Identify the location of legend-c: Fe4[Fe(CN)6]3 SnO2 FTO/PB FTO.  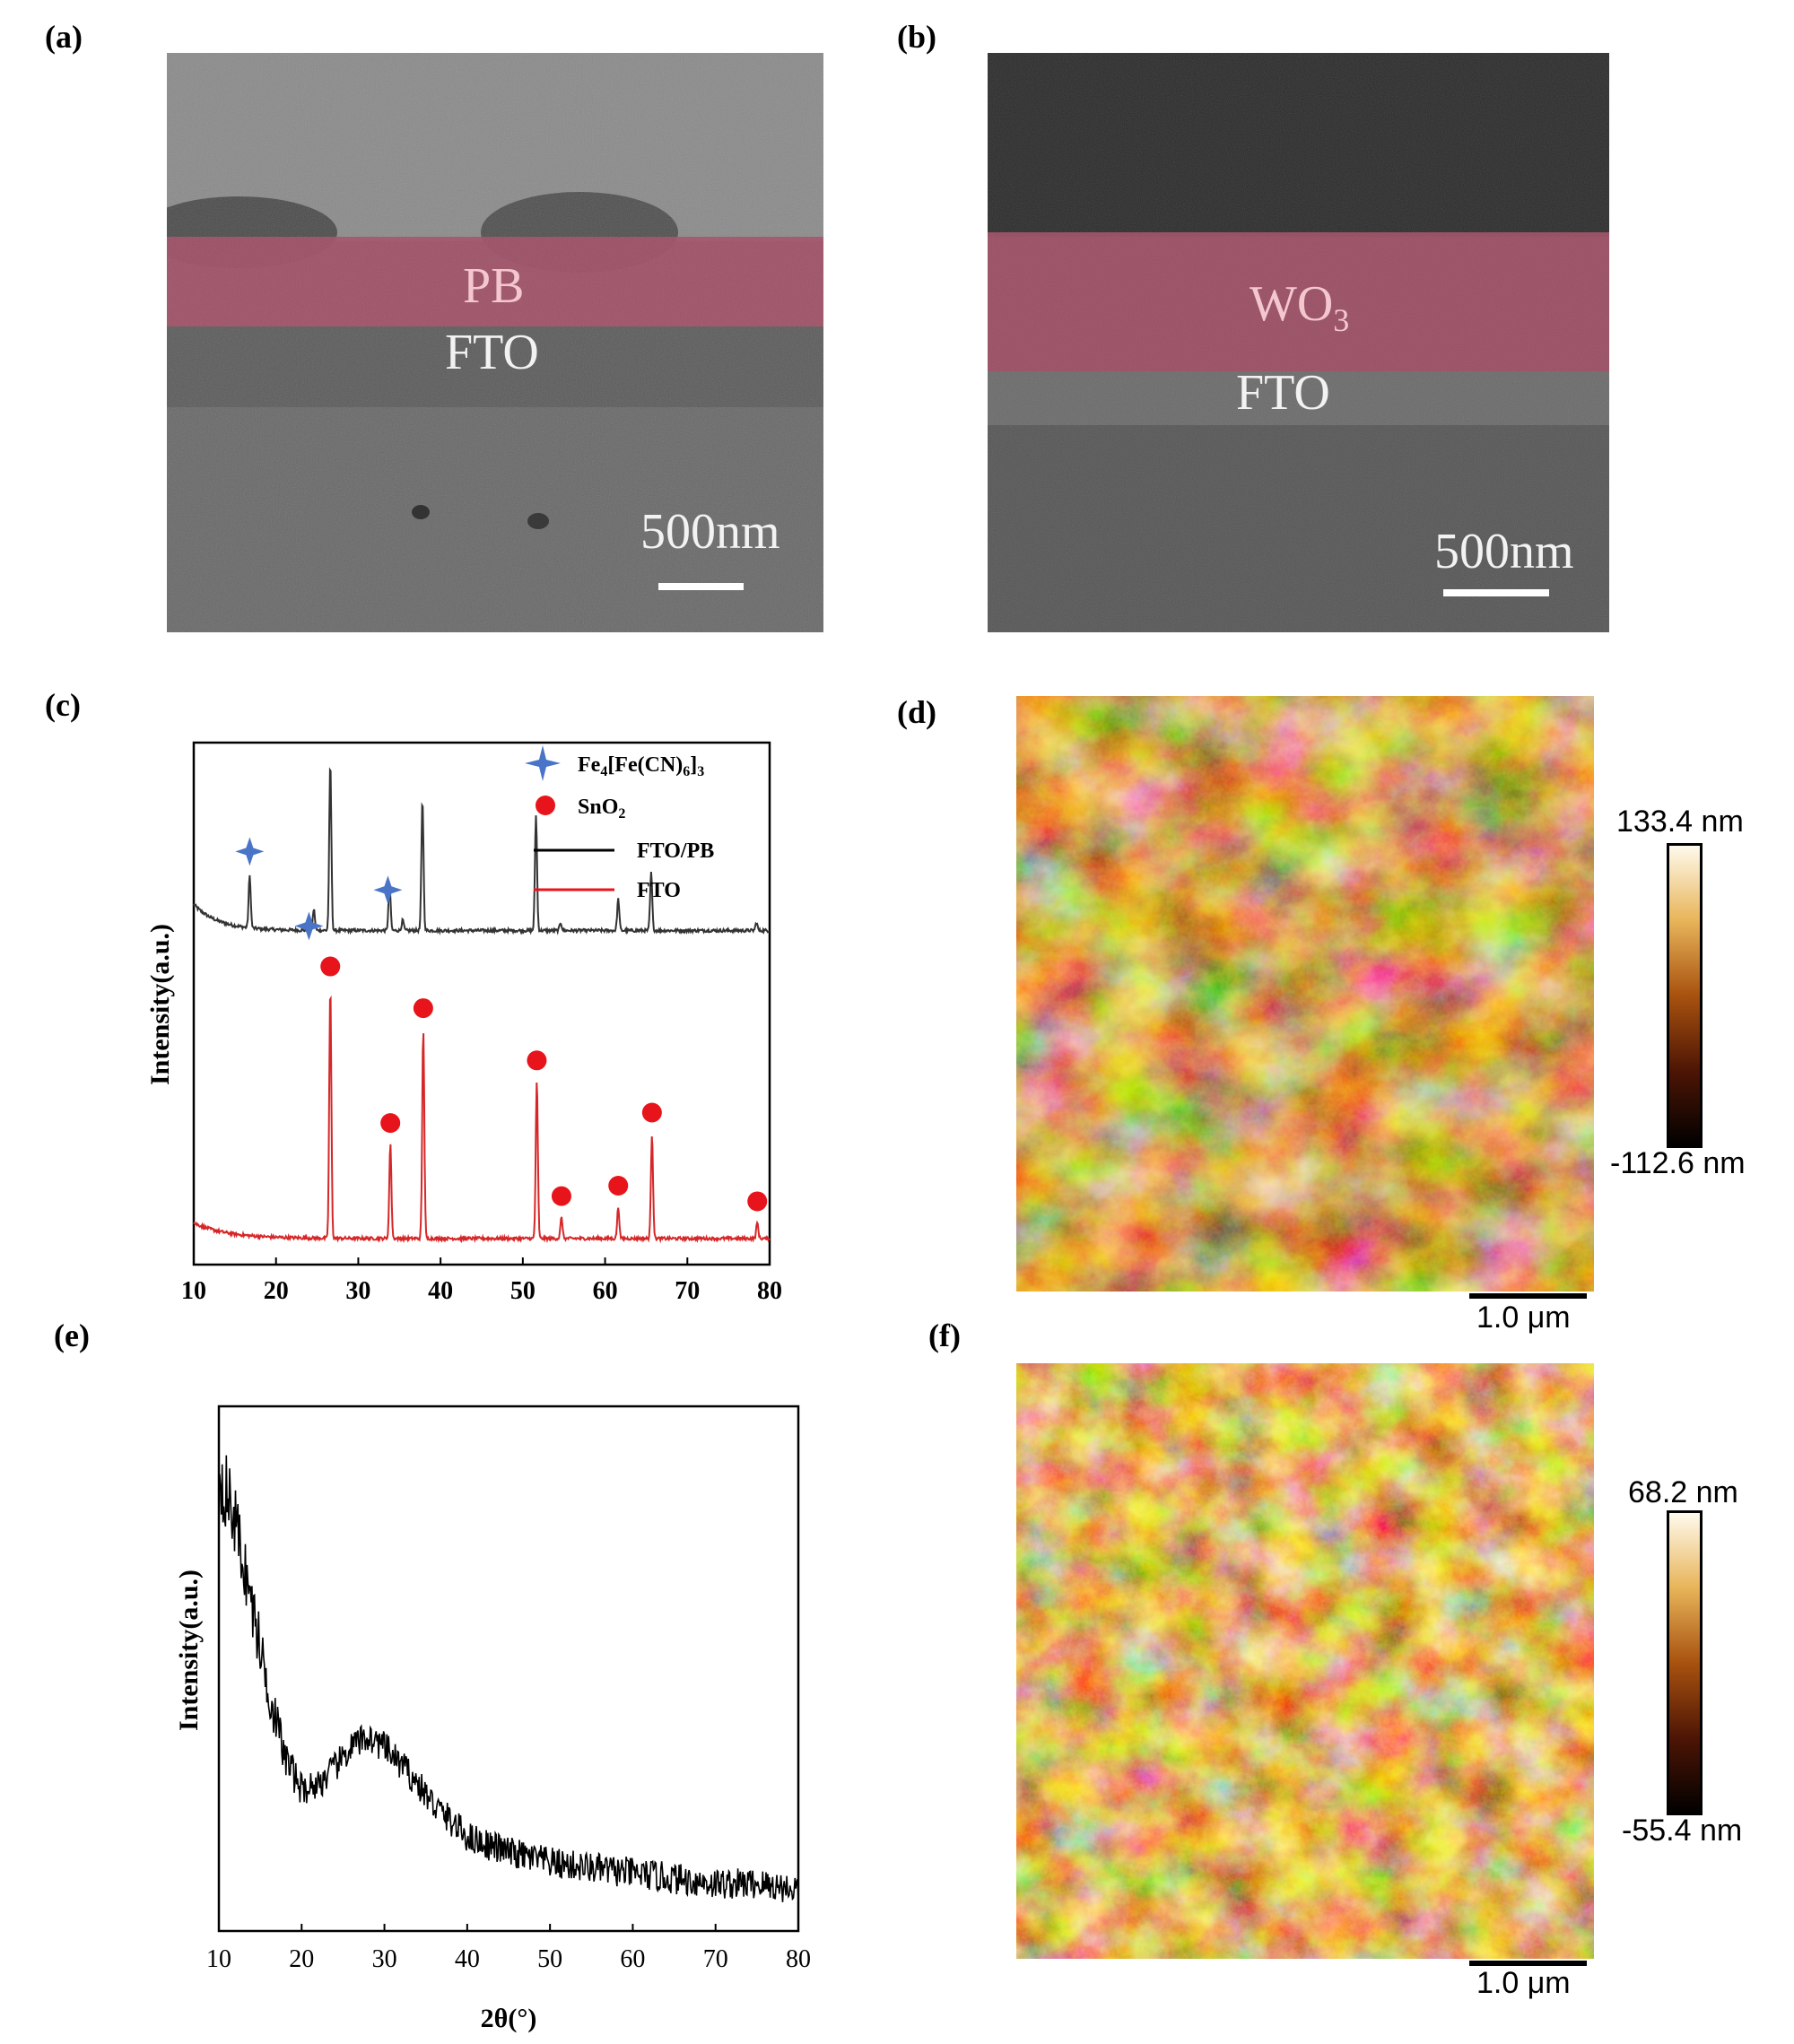
(619, 823).